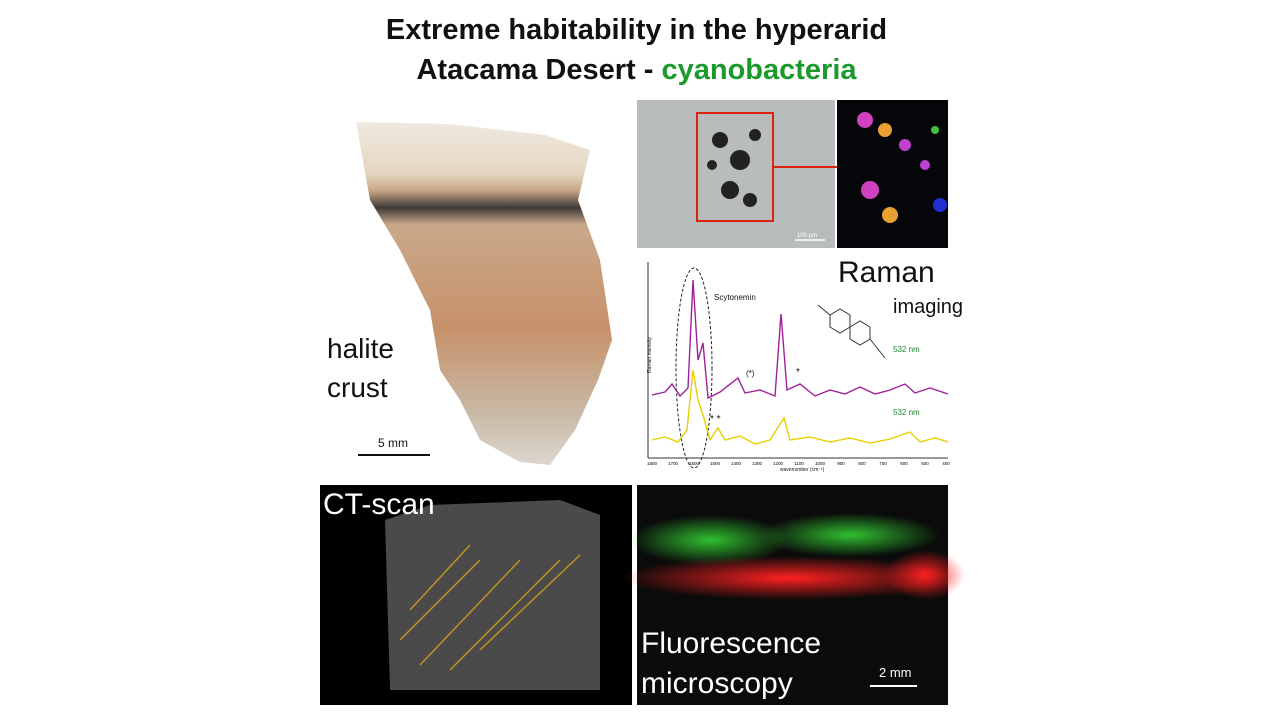  What do you see at coordinates (925, 463) in the screenshot?
I see `x-tick-label: 500` at bounding box center [925, 463].